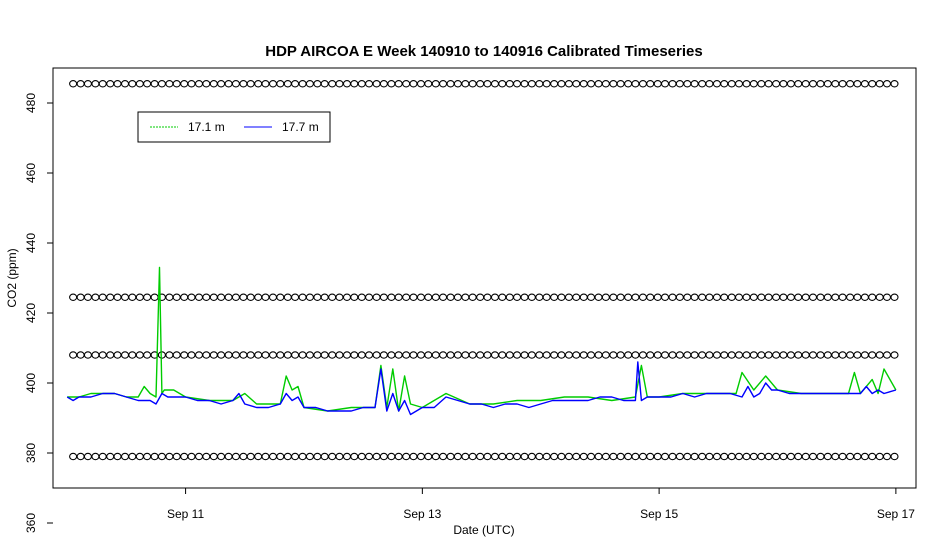 The image size is (936, 540). I want to click on y-tick-label: 480, so click(31, 103).